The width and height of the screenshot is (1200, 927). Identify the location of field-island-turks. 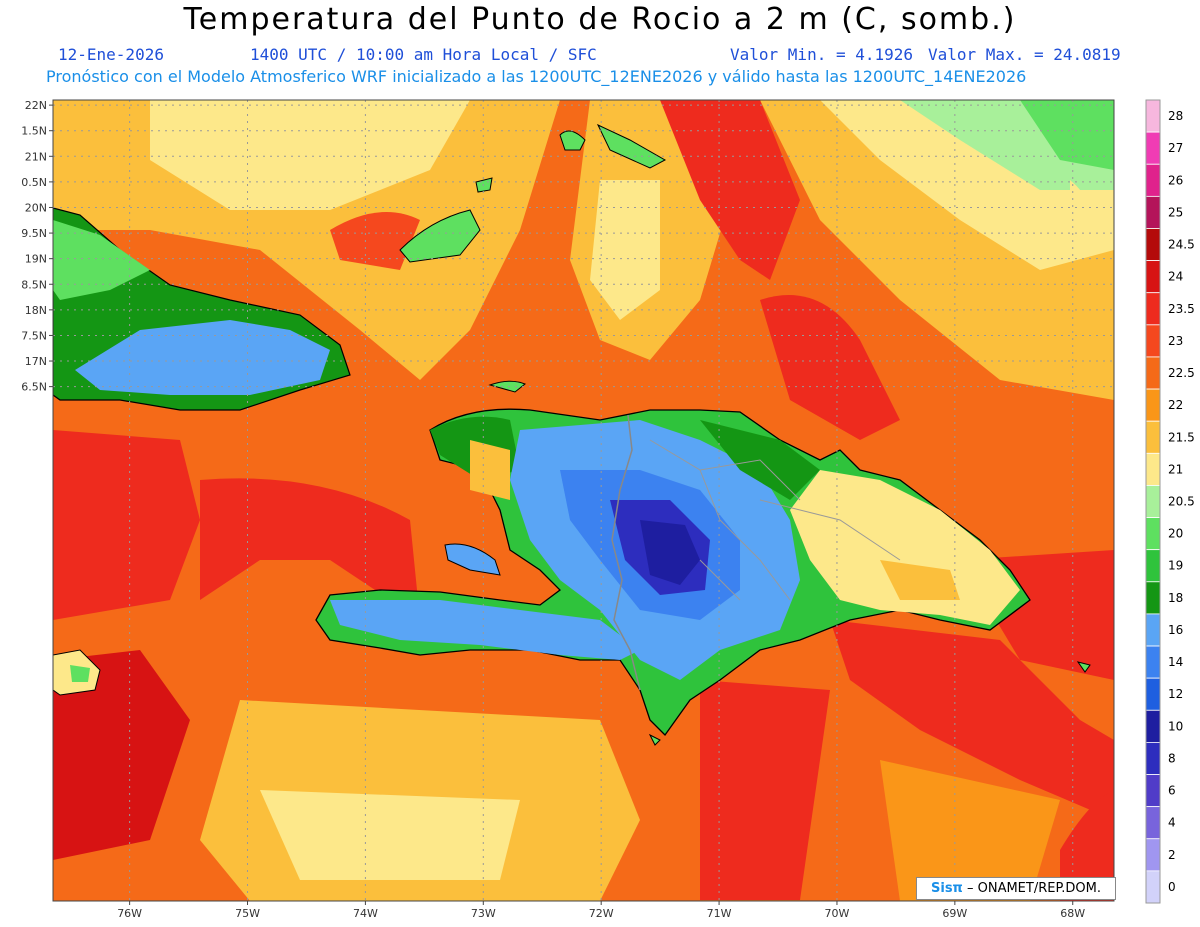
(1085, 215).